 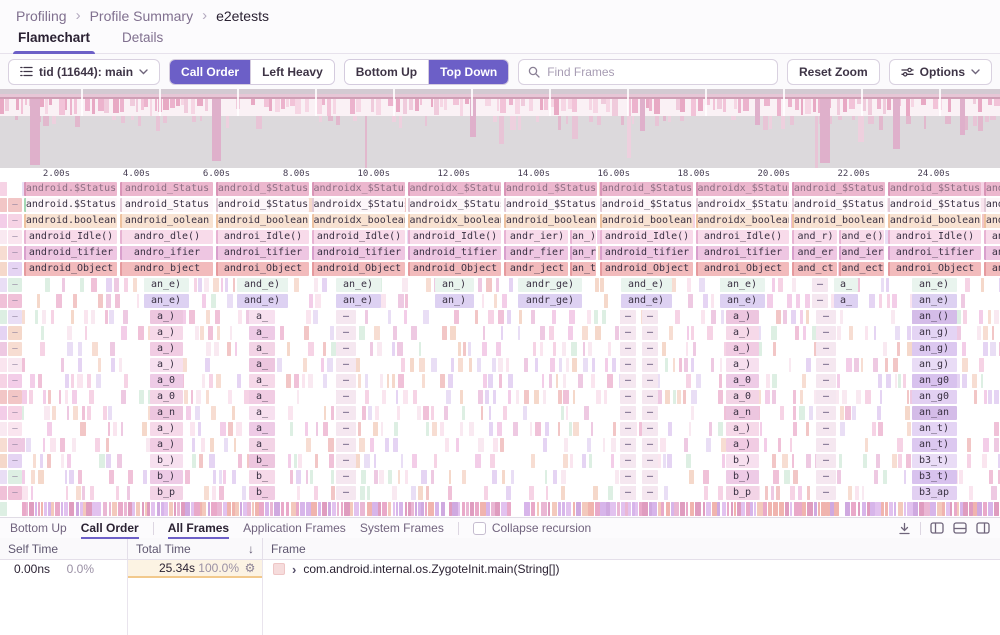 I want to click on flame-frame: and_ect, so click(x=861, y=269).